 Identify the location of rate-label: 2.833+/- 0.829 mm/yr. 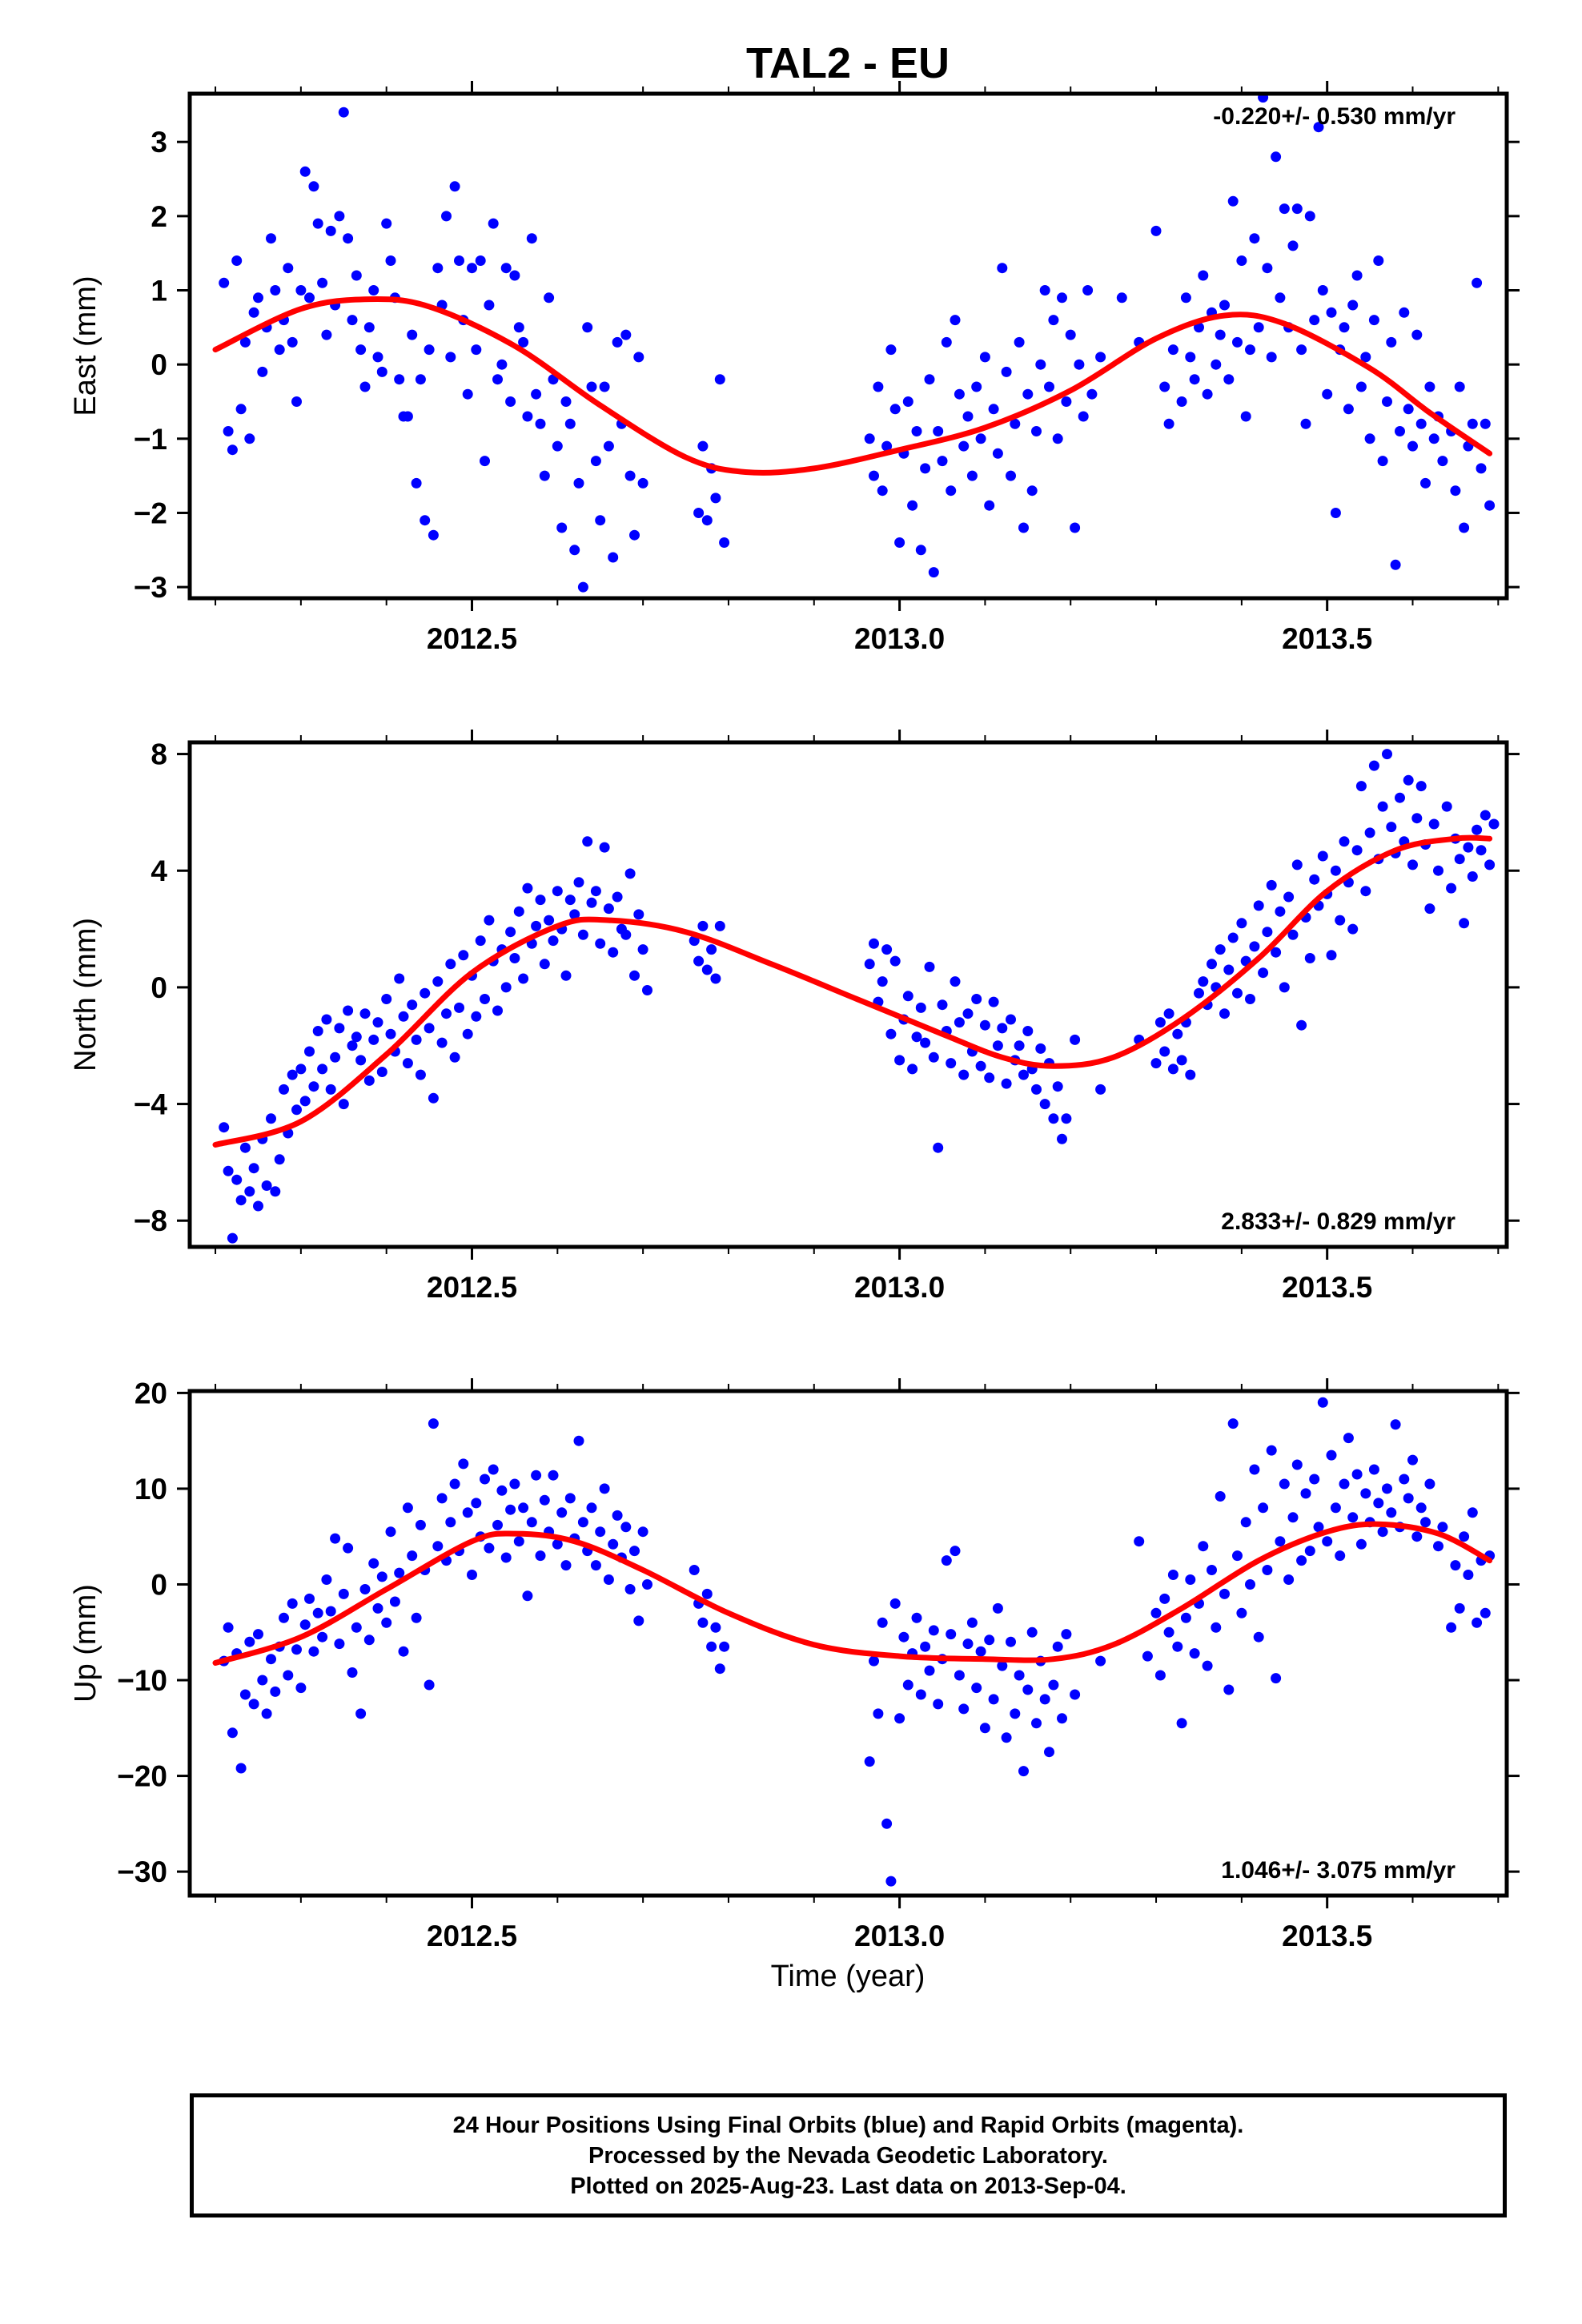
(1338, 1221).